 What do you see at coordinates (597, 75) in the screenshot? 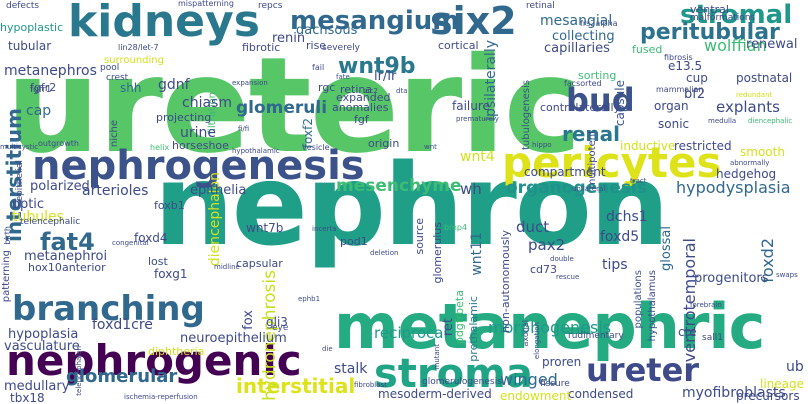
I see `word: sorting` at bounding box center [597, 75].